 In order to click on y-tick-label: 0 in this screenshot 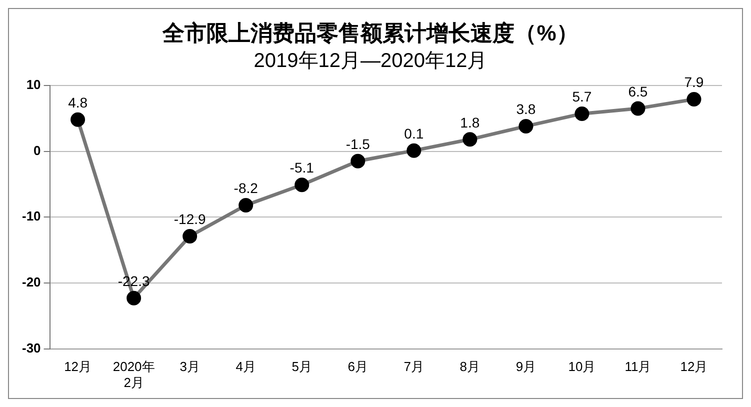, I will do `click(37, 150)`.